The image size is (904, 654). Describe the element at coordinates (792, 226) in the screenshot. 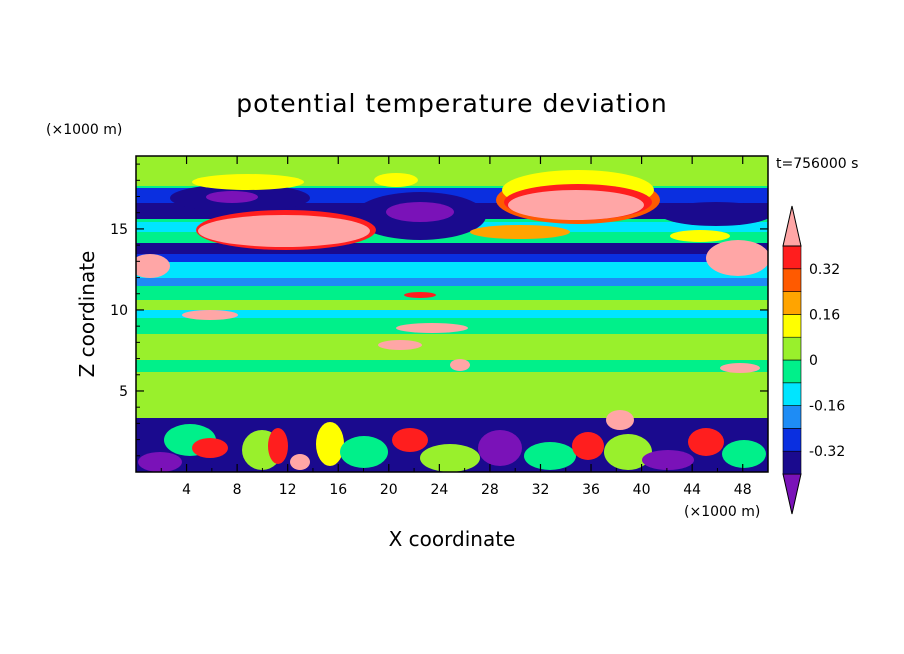

I see `colorbar-over-arrow` at that location.